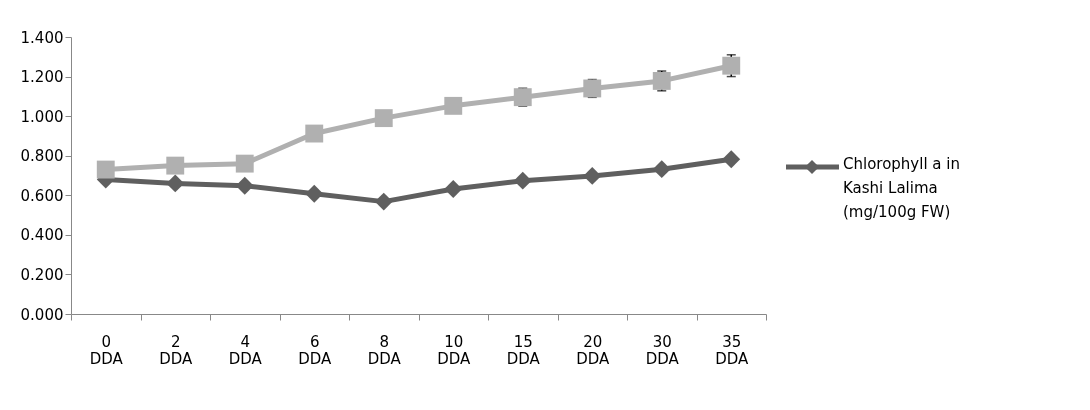 The image size is (1090, 410). Describe the element at coordinates (176, 350) in the screenshot. I see `x-tick-label: 2 DDA` at that location.